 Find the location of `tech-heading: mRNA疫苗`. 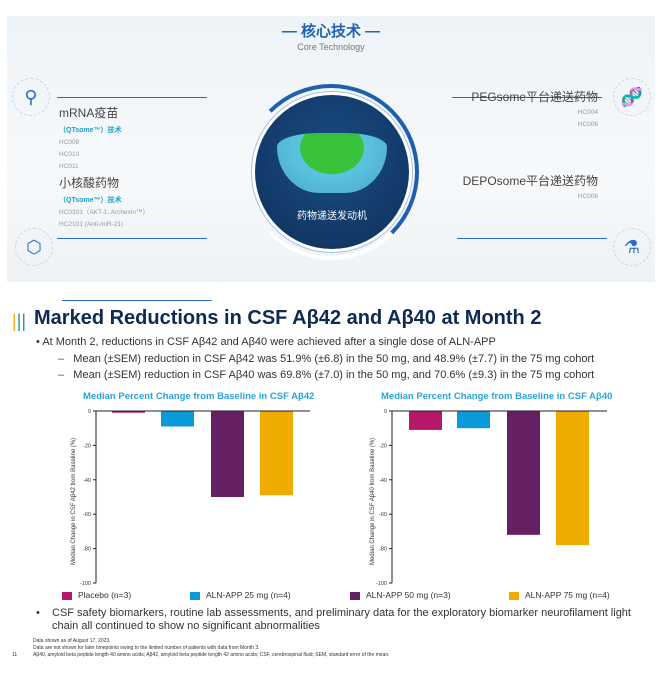

tech-heading: mRNA疫苗 is located at coordinates (89, 113).